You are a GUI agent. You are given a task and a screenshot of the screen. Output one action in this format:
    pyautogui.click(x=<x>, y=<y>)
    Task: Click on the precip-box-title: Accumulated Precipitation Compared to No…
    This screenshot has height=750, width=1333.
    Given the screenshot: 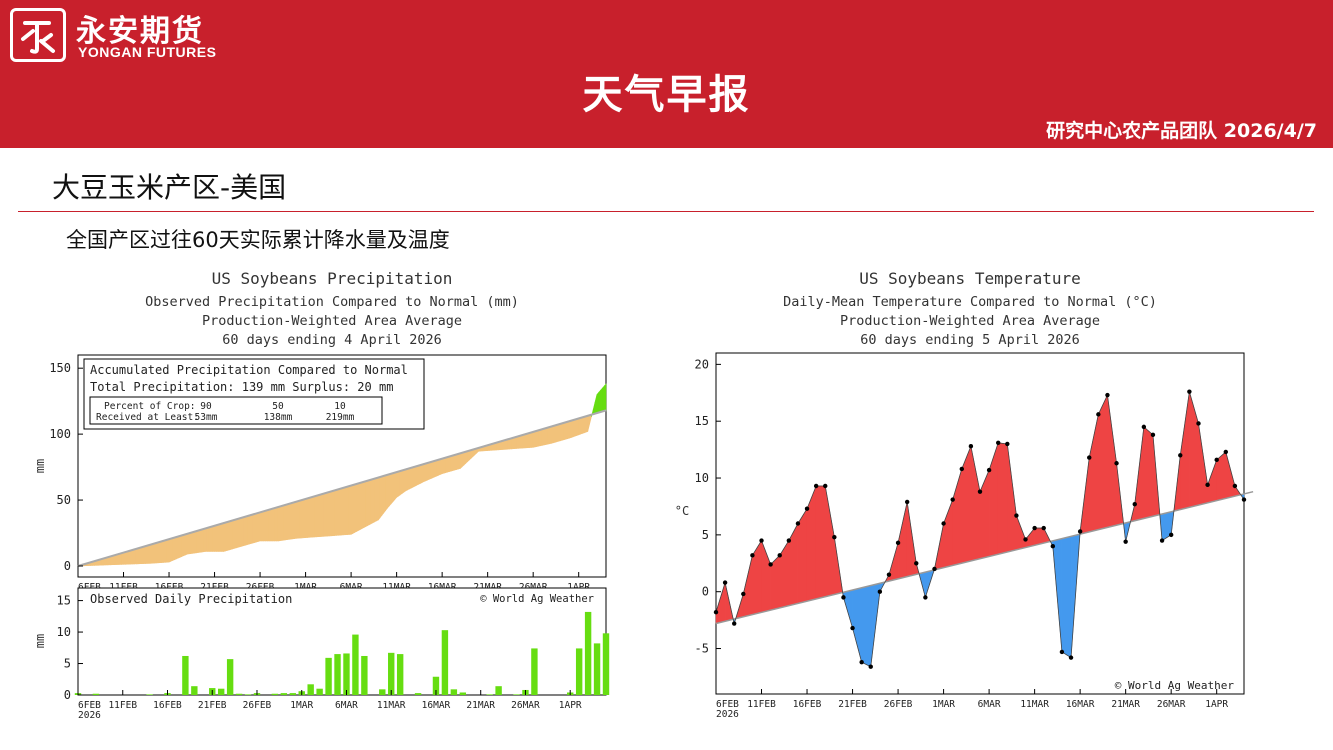 What is the action you would take?
    pyautogui.click(x=249, y=370)
    